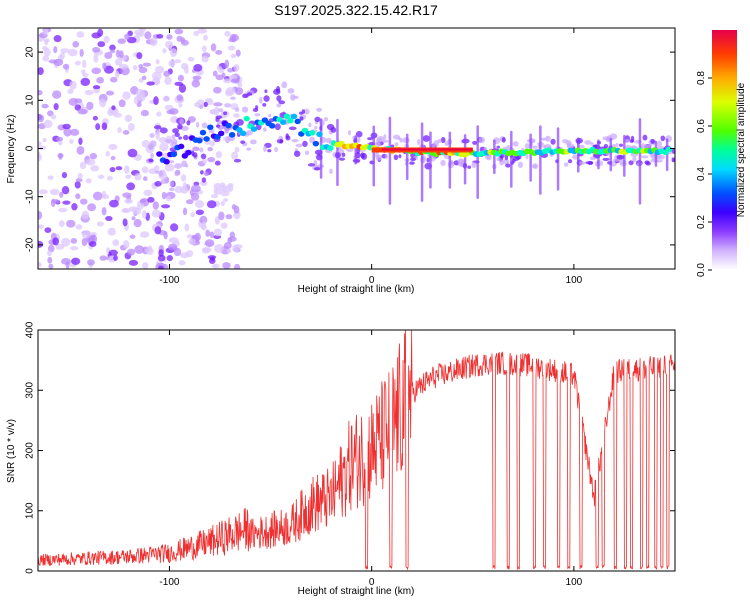 The height and width of the screenshot is (600, 750). I want to click on y-tick-label: 10, so click(30, 100).